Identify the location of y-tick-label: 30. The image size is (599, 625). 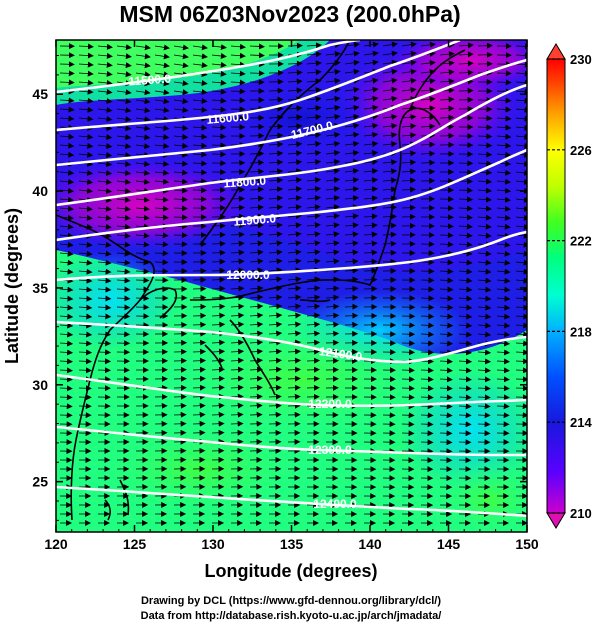
(40, 385).